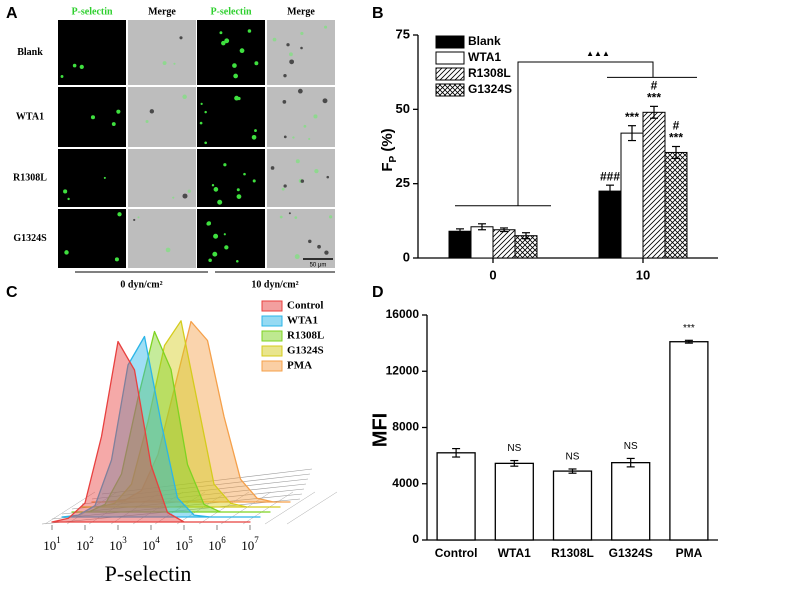 The height and width of the screenshot is (592, 787). I want to click on x-tick-label: 10¹, so click(52, 544).